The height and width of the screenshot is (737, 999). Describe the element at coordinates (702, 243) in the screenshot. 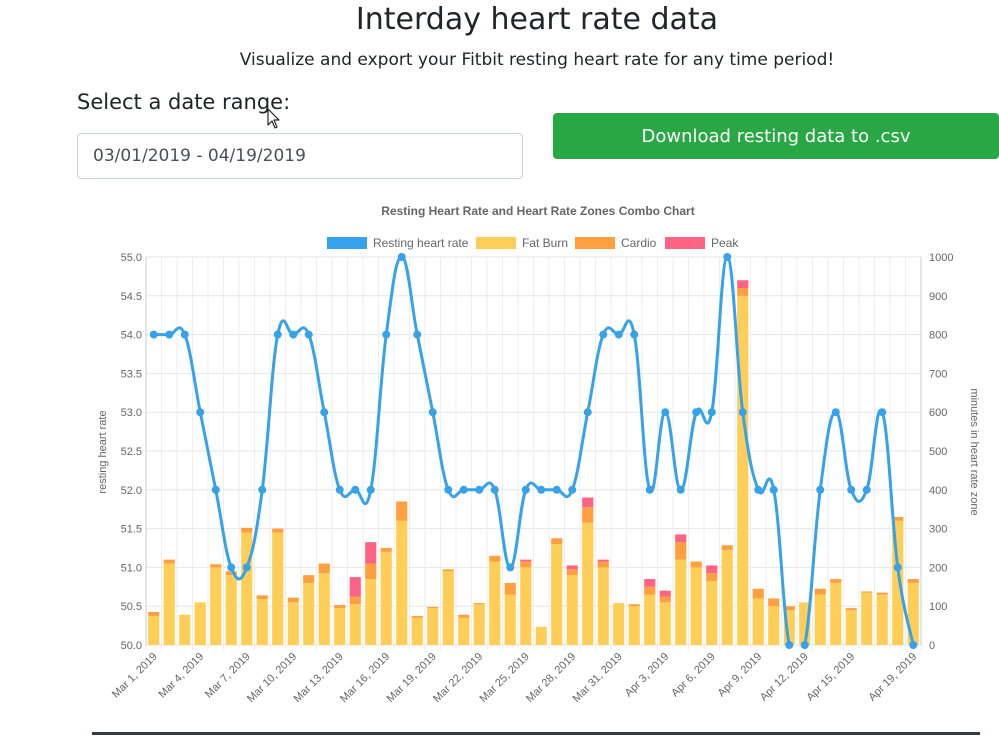

I see `legend-item-peak: Peak` at that location.